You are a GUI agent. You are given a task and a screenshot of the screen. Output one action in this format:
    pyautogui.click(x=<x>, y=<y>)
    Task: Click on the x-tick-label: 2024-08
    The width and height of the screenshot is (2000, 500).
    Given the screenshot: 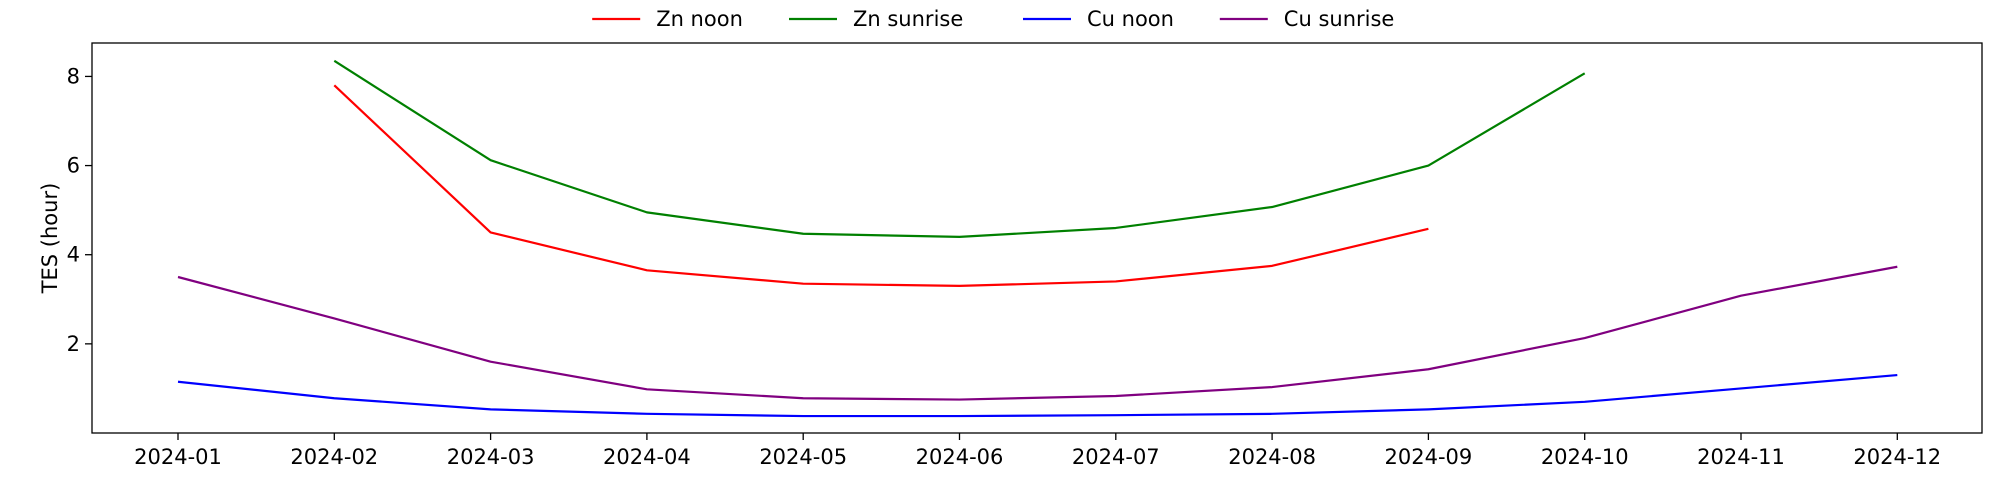 What is the action you would take?
    pyautogui.click(x=1272, y=457)
    